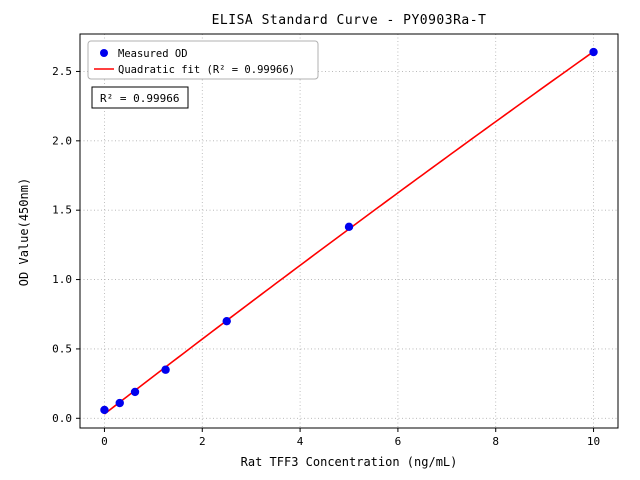  Describe the element at coordinates (104, 441) in the screenshot. I see `x-tick-label: 0` at that location.